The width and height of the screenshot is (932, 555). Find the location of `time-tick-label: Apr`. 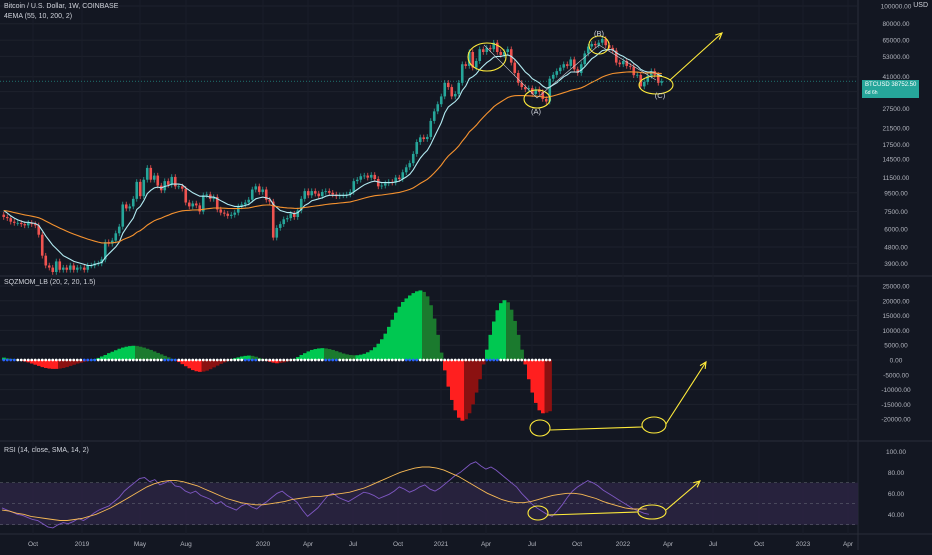

time-tick-label: Apr is located at coordinates (668, 544).